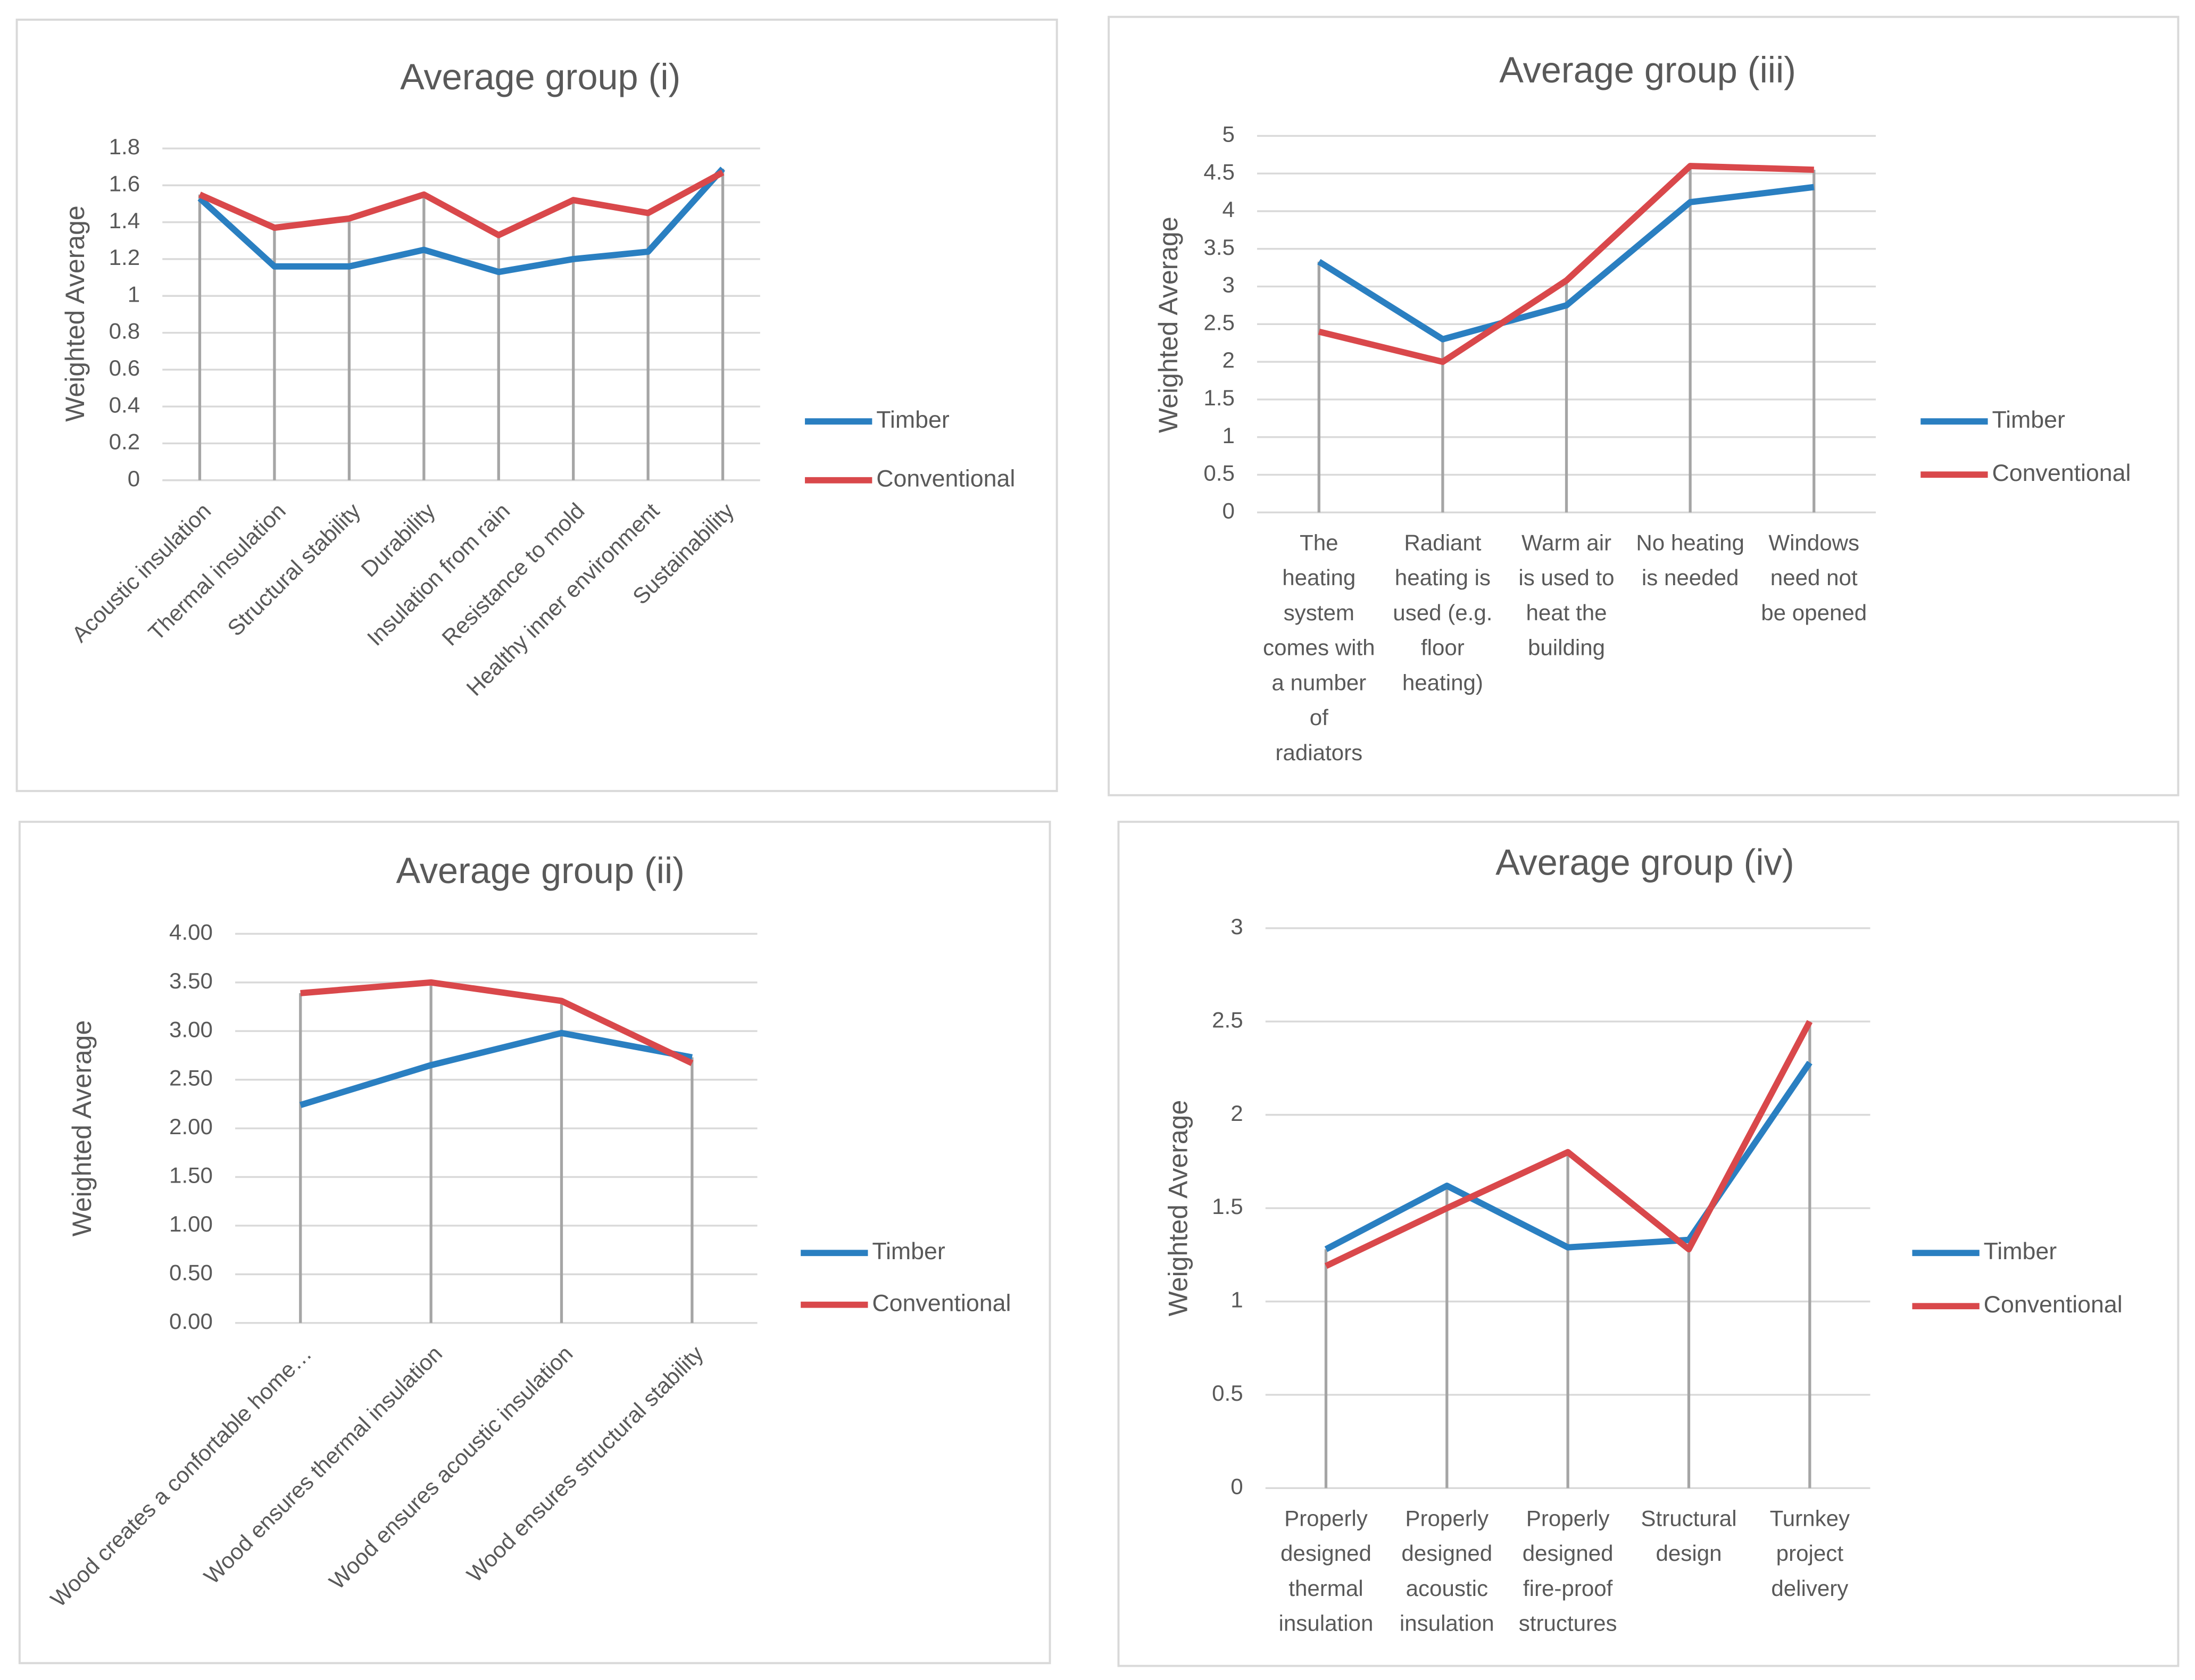  What do you see at coordinates (1690, 560) in the screenshot?
I see `x-tick-label: No heating is needed` at bounding box center [1690, 560].